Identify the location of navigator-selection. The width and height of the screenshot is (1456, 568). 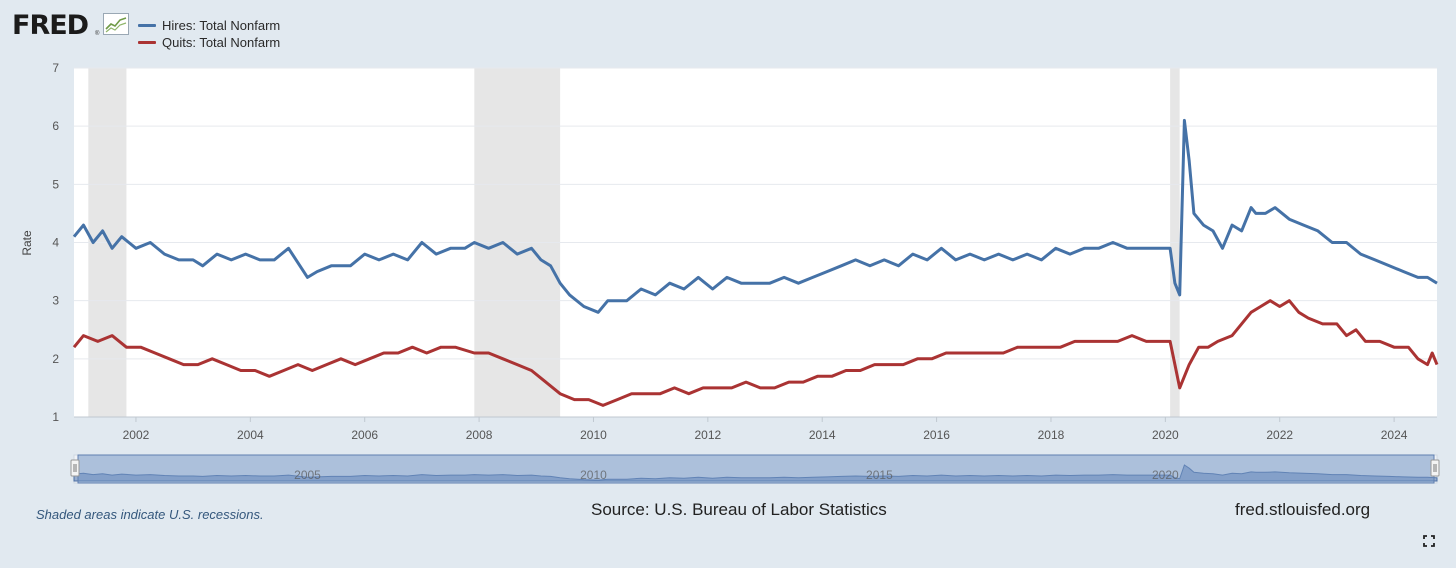
(756, 469).